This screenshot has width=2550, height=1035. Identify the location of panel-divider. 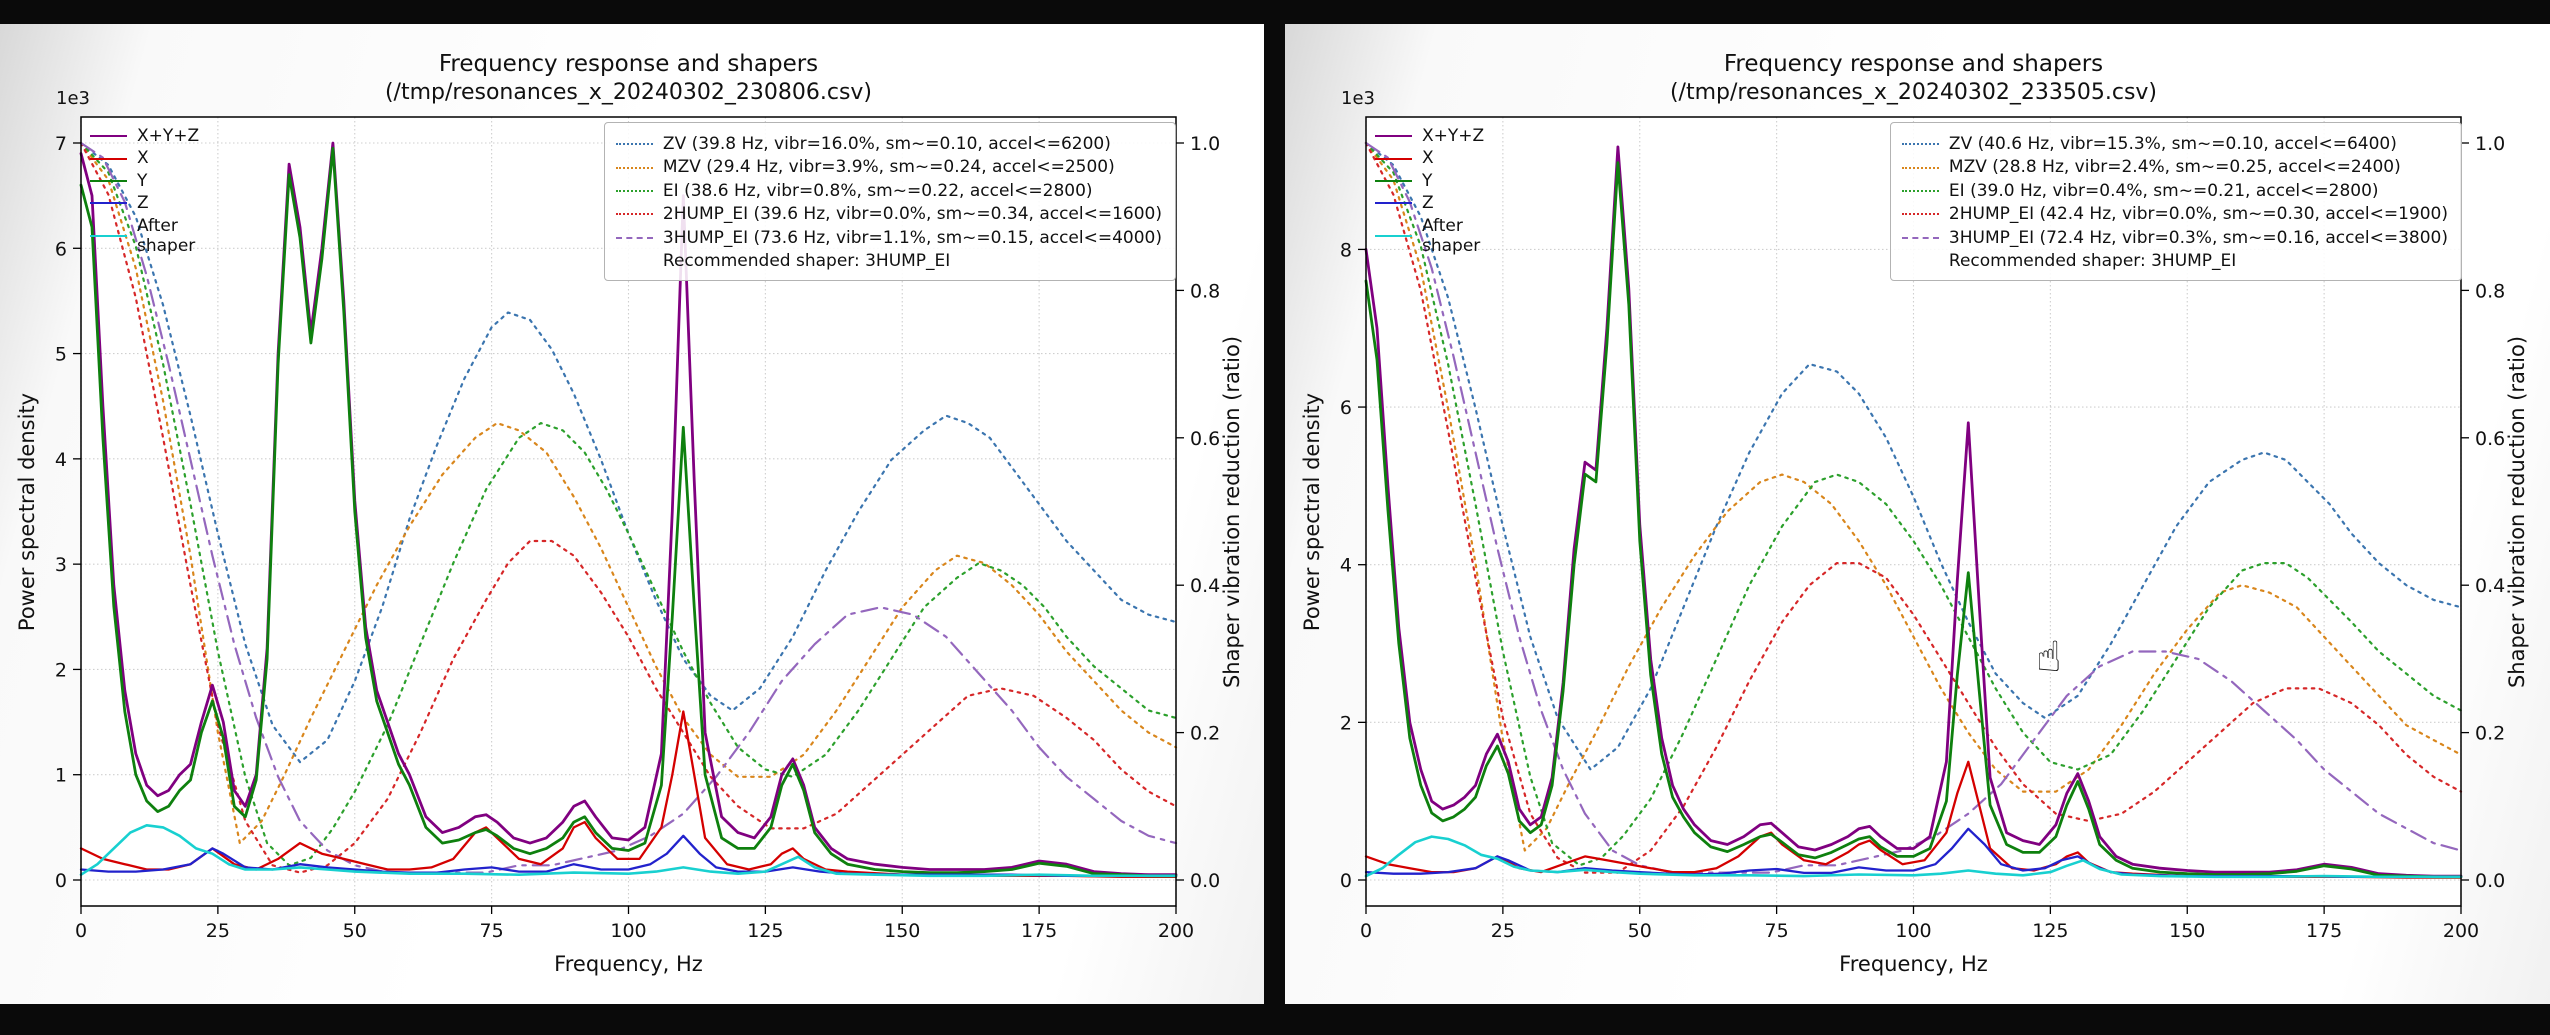
(1274, 517).